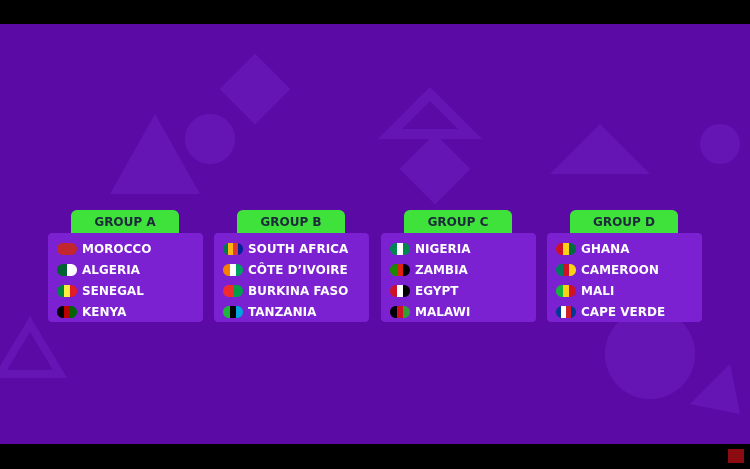 Image resolution: width=750 pixels, height=469 pixels. What do you see at coordinates (443, 311) in the screenshot?
I see `team-name: MALAWI` at bounding box center [443, 311].